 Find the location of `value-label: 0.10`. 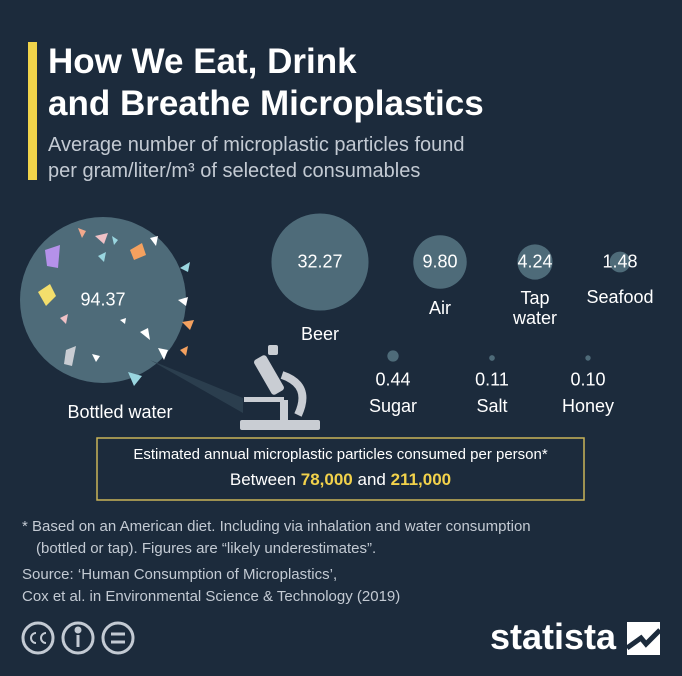

value-label: 0.10 is located at coordinates (588, 379).